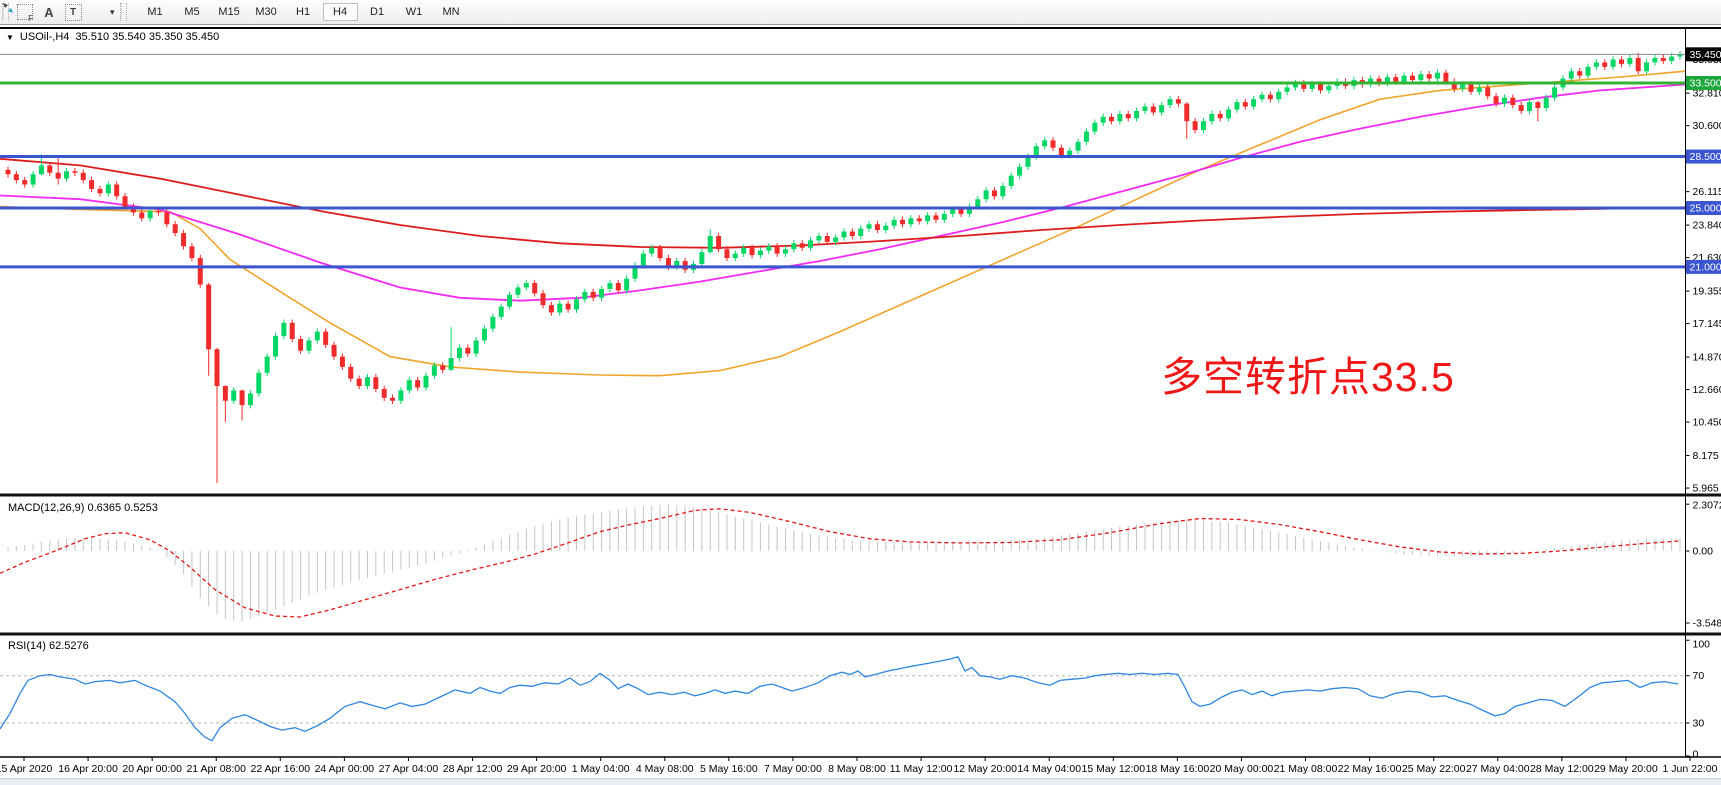  I want to click on rsi-panel, so click(843, 699).